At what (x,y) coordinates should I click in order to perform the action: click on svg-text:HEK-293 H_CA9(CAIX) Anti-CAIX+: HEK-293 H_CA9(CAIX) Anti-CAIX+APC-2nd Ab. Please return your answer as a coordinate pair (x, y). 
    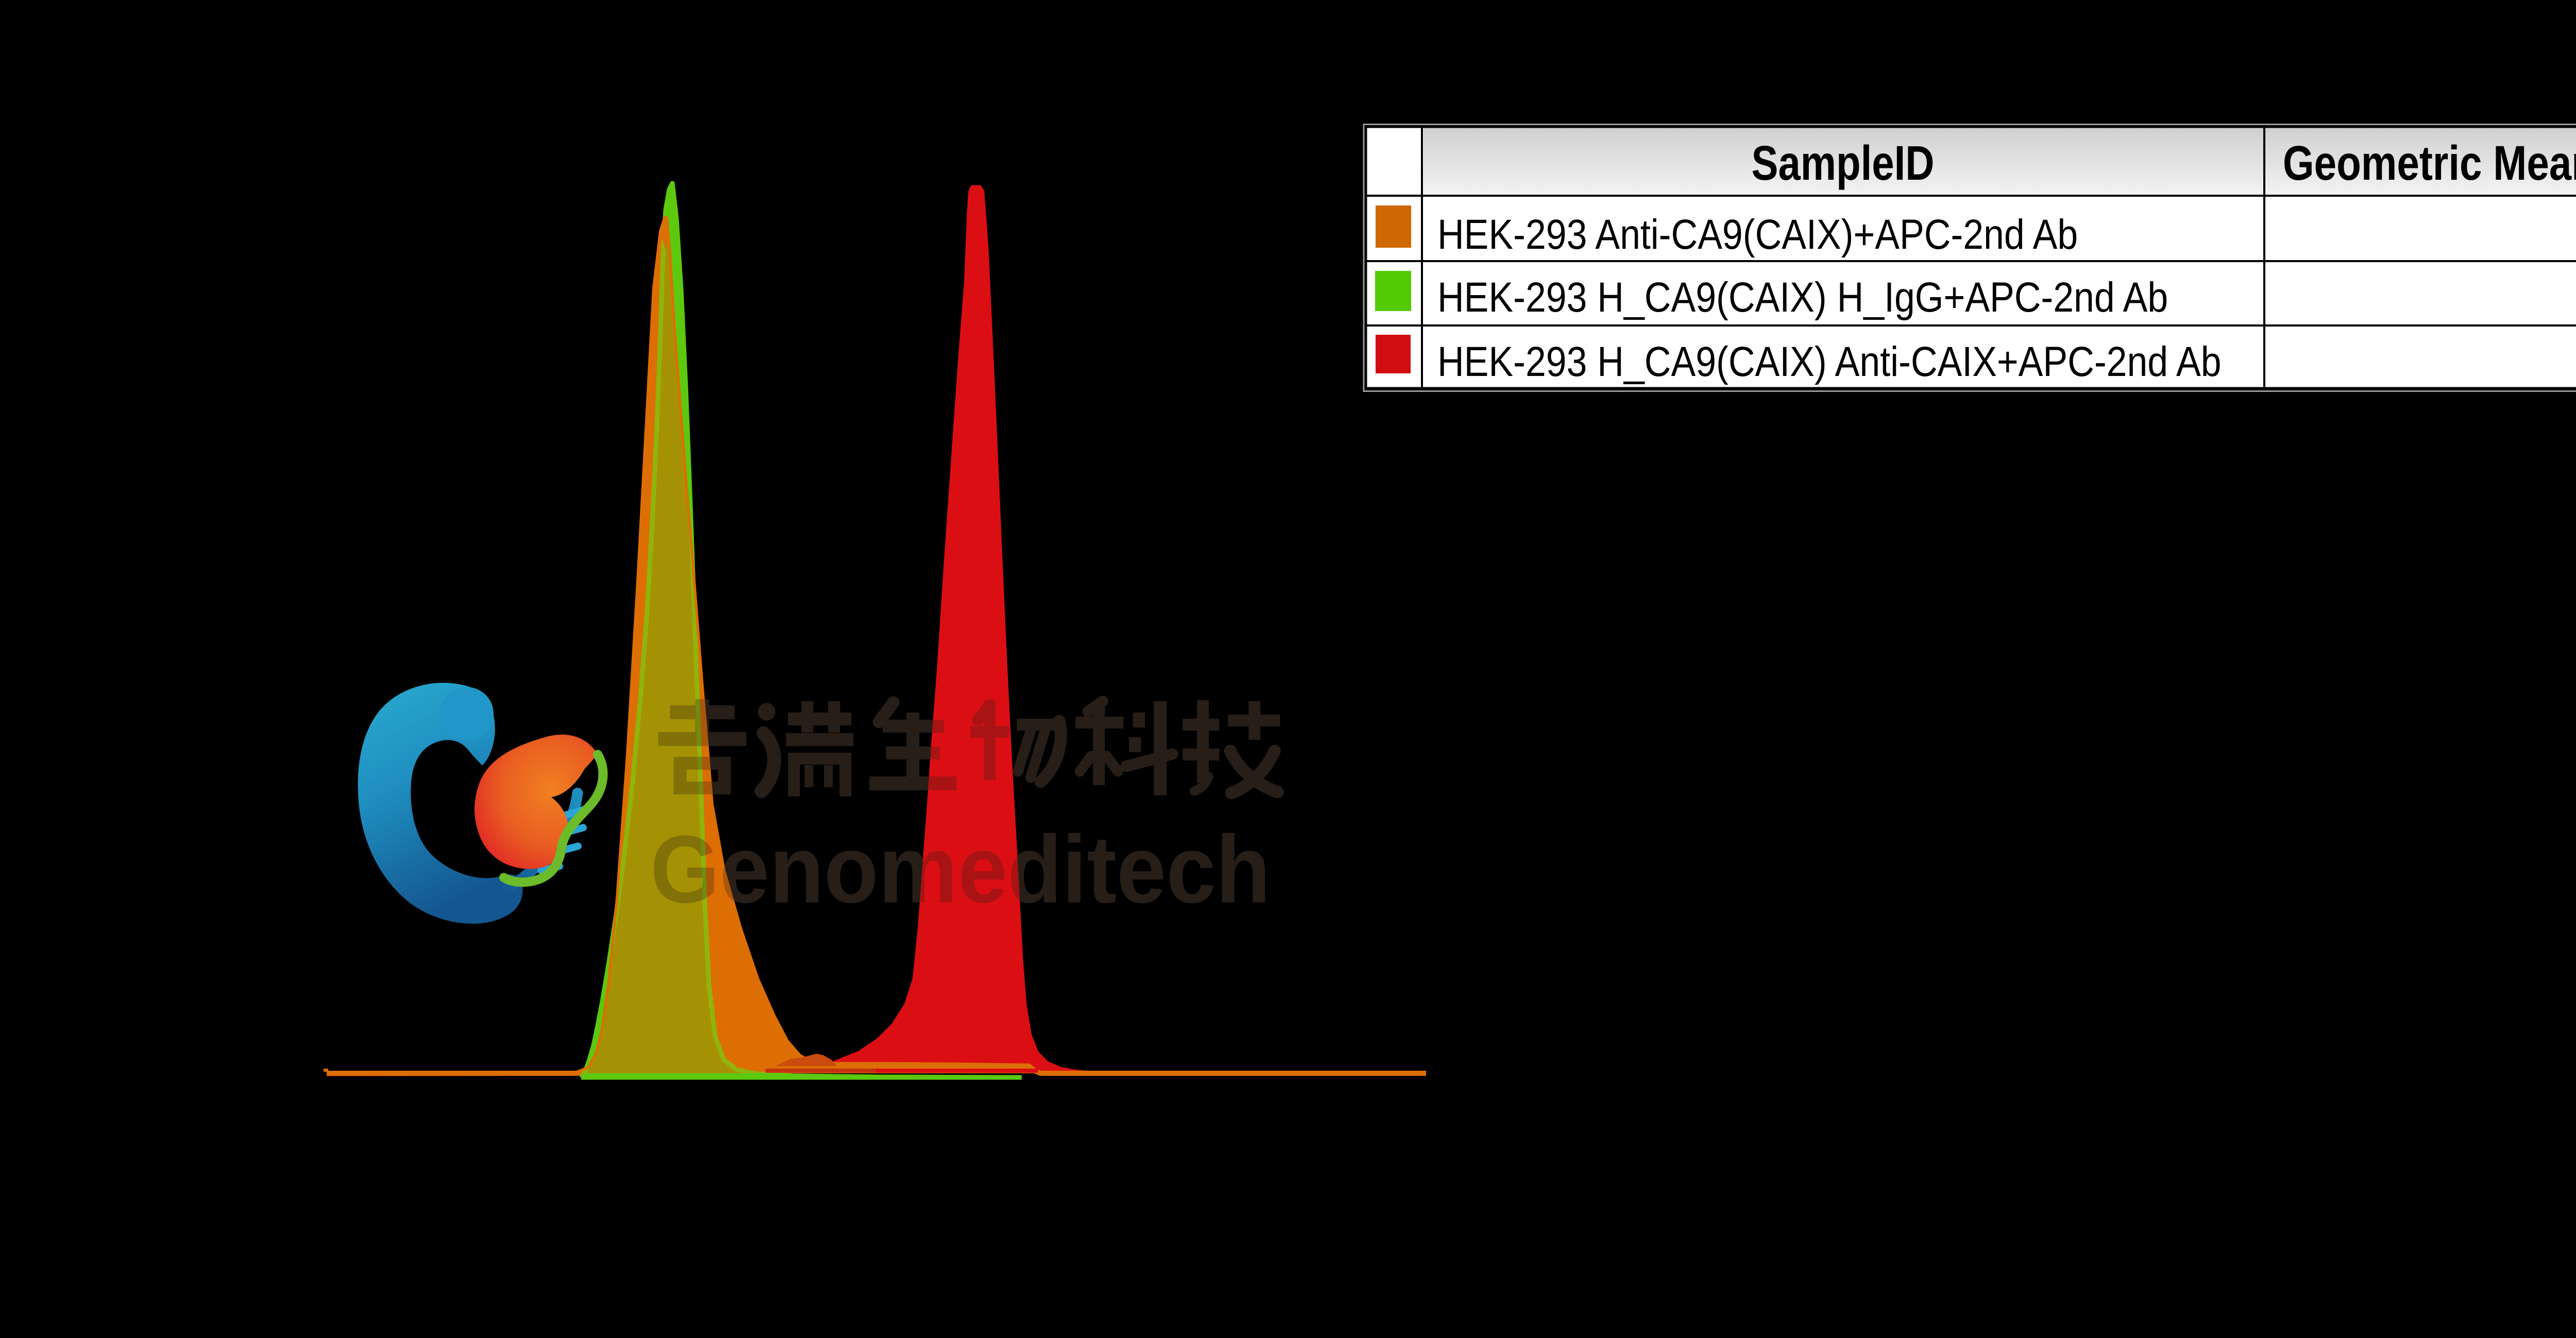
    Looking at the image, I should click on (1830, 361).